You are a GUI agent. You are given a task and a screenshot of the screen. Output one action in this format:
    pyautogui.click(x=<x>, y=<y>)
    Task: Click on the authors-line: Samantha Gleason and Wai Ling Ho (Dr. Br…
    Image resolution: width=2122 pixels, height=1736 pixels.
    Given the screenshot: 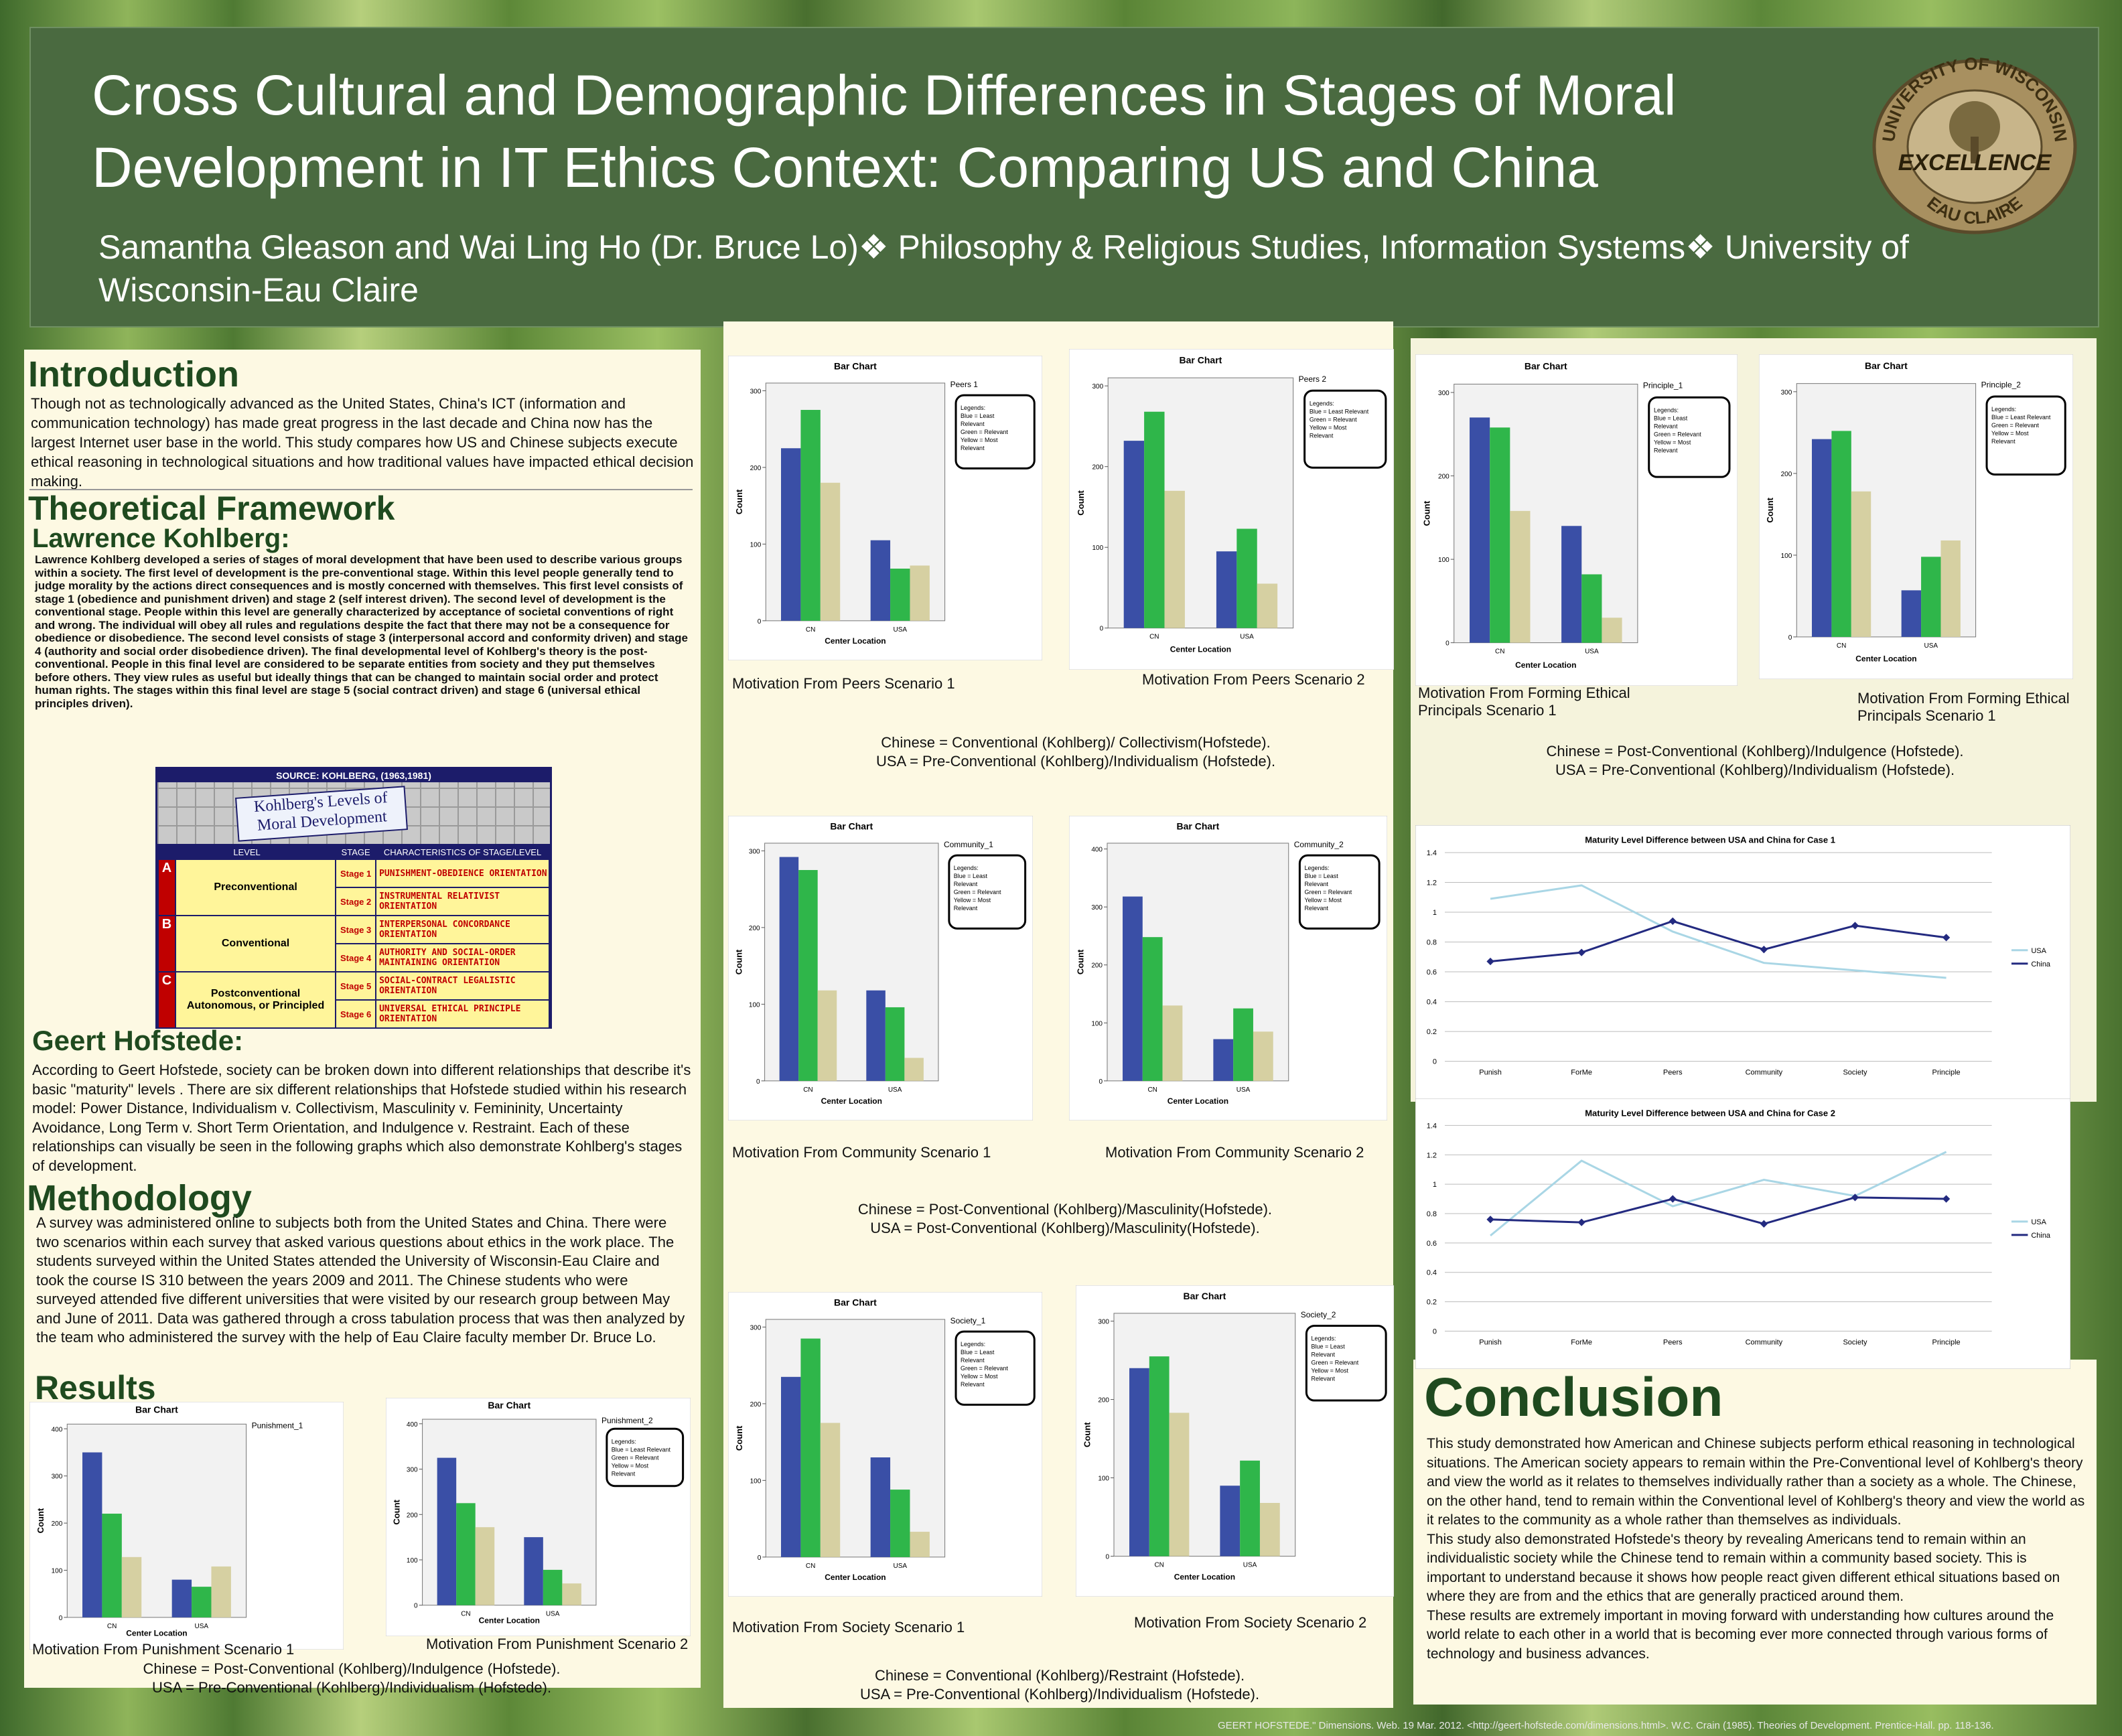 What is the action you would take?
    pyautogui.click(x=1003, y=247)
    